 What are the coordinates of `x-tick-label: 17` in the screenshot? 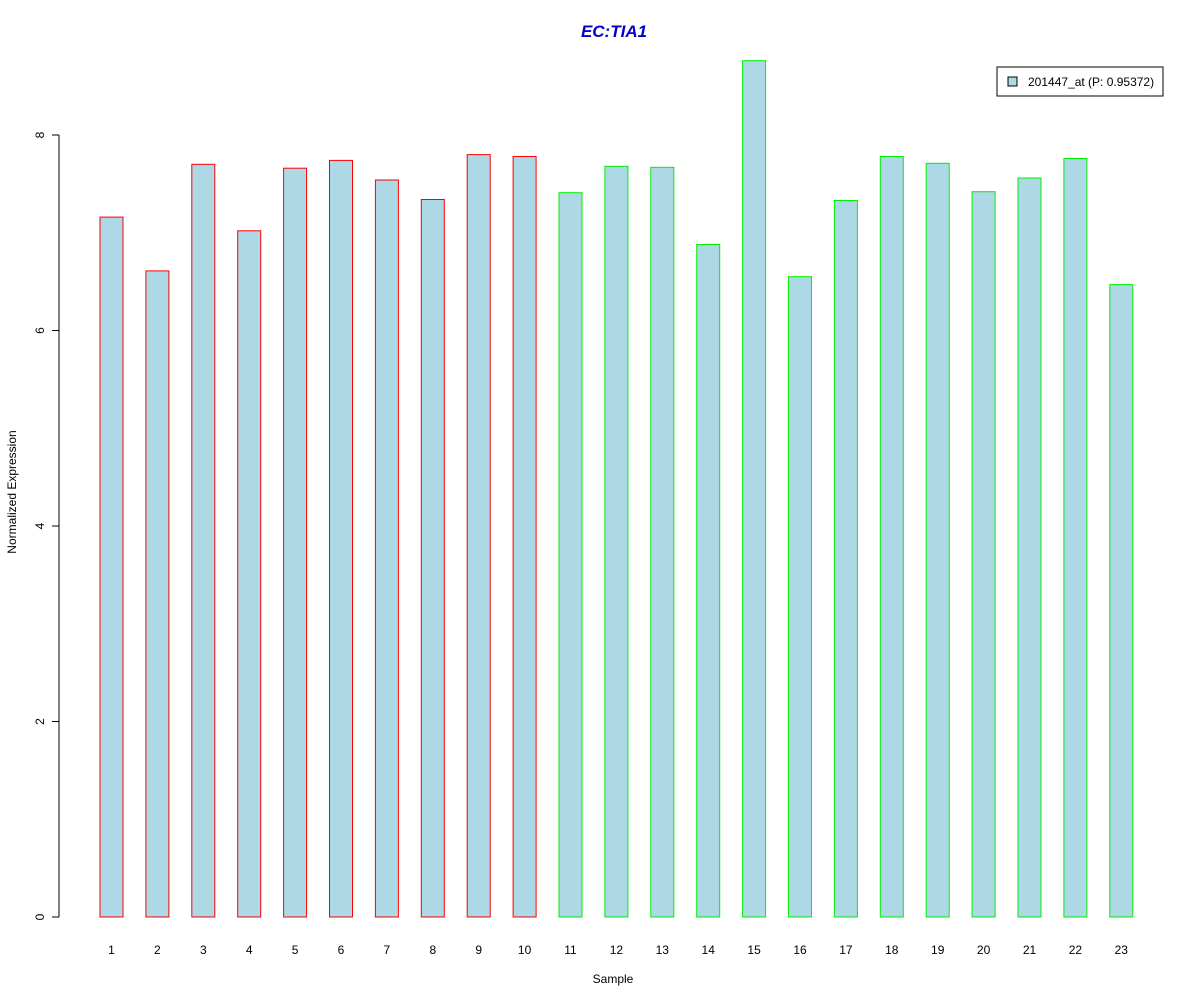 It's located at (846, 950).